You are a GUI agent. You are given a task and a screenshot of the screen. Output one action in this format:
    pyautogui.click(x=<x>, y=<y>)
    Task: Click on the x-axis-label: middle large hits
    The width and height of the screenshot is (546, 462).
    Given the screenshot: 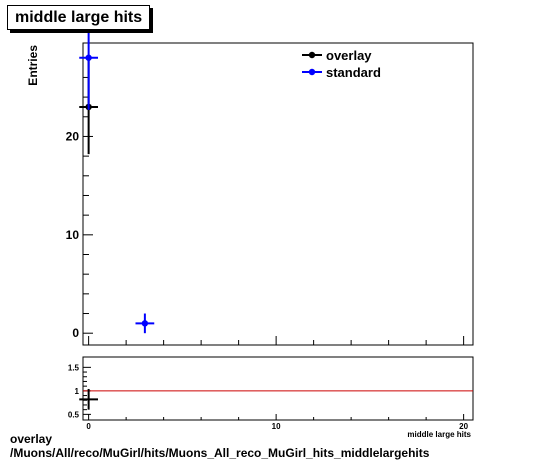 What is the action you would take?
    pyautogui.click(x=439, y=434)
    